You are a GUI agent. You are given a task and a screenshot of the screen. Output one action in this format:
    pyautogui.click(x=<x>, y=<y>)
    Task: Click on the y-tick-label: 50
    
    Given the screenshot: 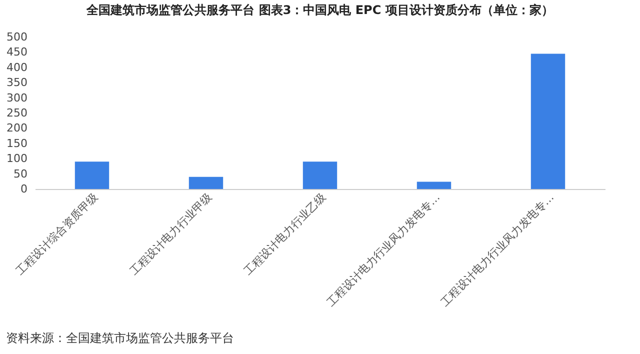 What is the action you would take?
    pyautogui.click(x=21, y=173)
    